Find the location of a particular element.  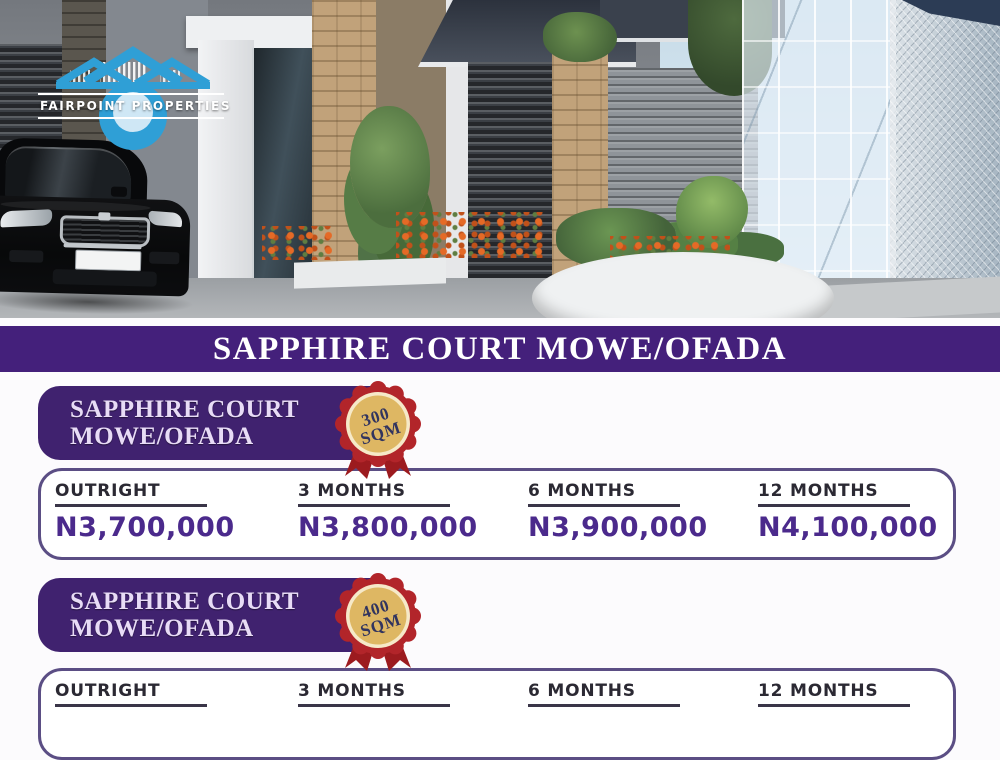

sqm-badge-400: 400 SQM is located at coordinates (378, 622).